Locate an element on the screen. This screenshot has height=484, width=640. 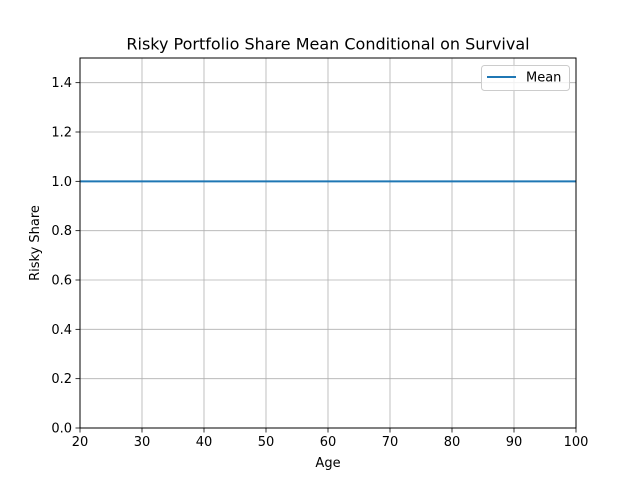
y-axis-ticks: 0.0 0.2 0.4 0.6 0.8 1.0 1.2 1.4 is located at coordinates (65, 256).